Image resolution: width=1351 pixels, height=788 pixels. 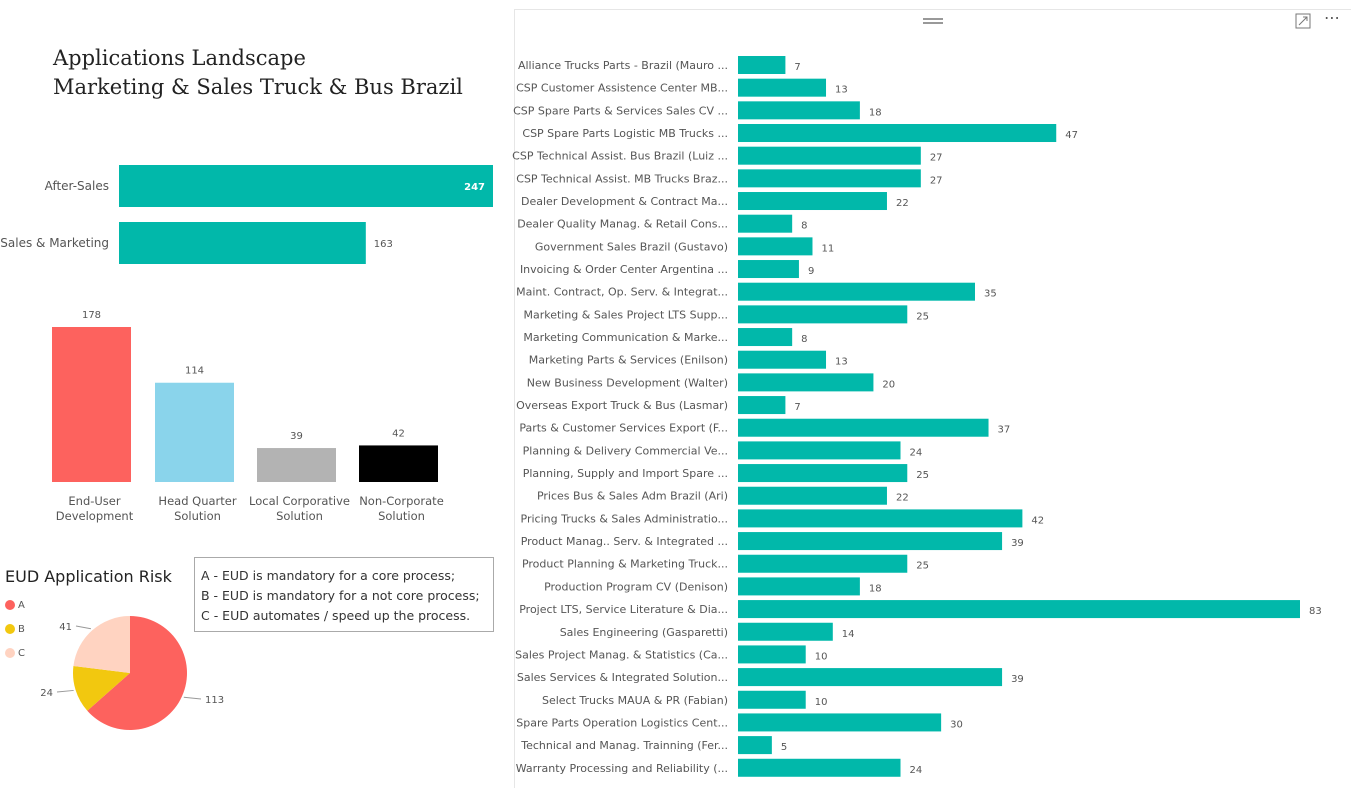 What do you see at coordinates (1315, 611) in the screenshot?
I see `data-label: 83` at bounding box center [1315, 611].